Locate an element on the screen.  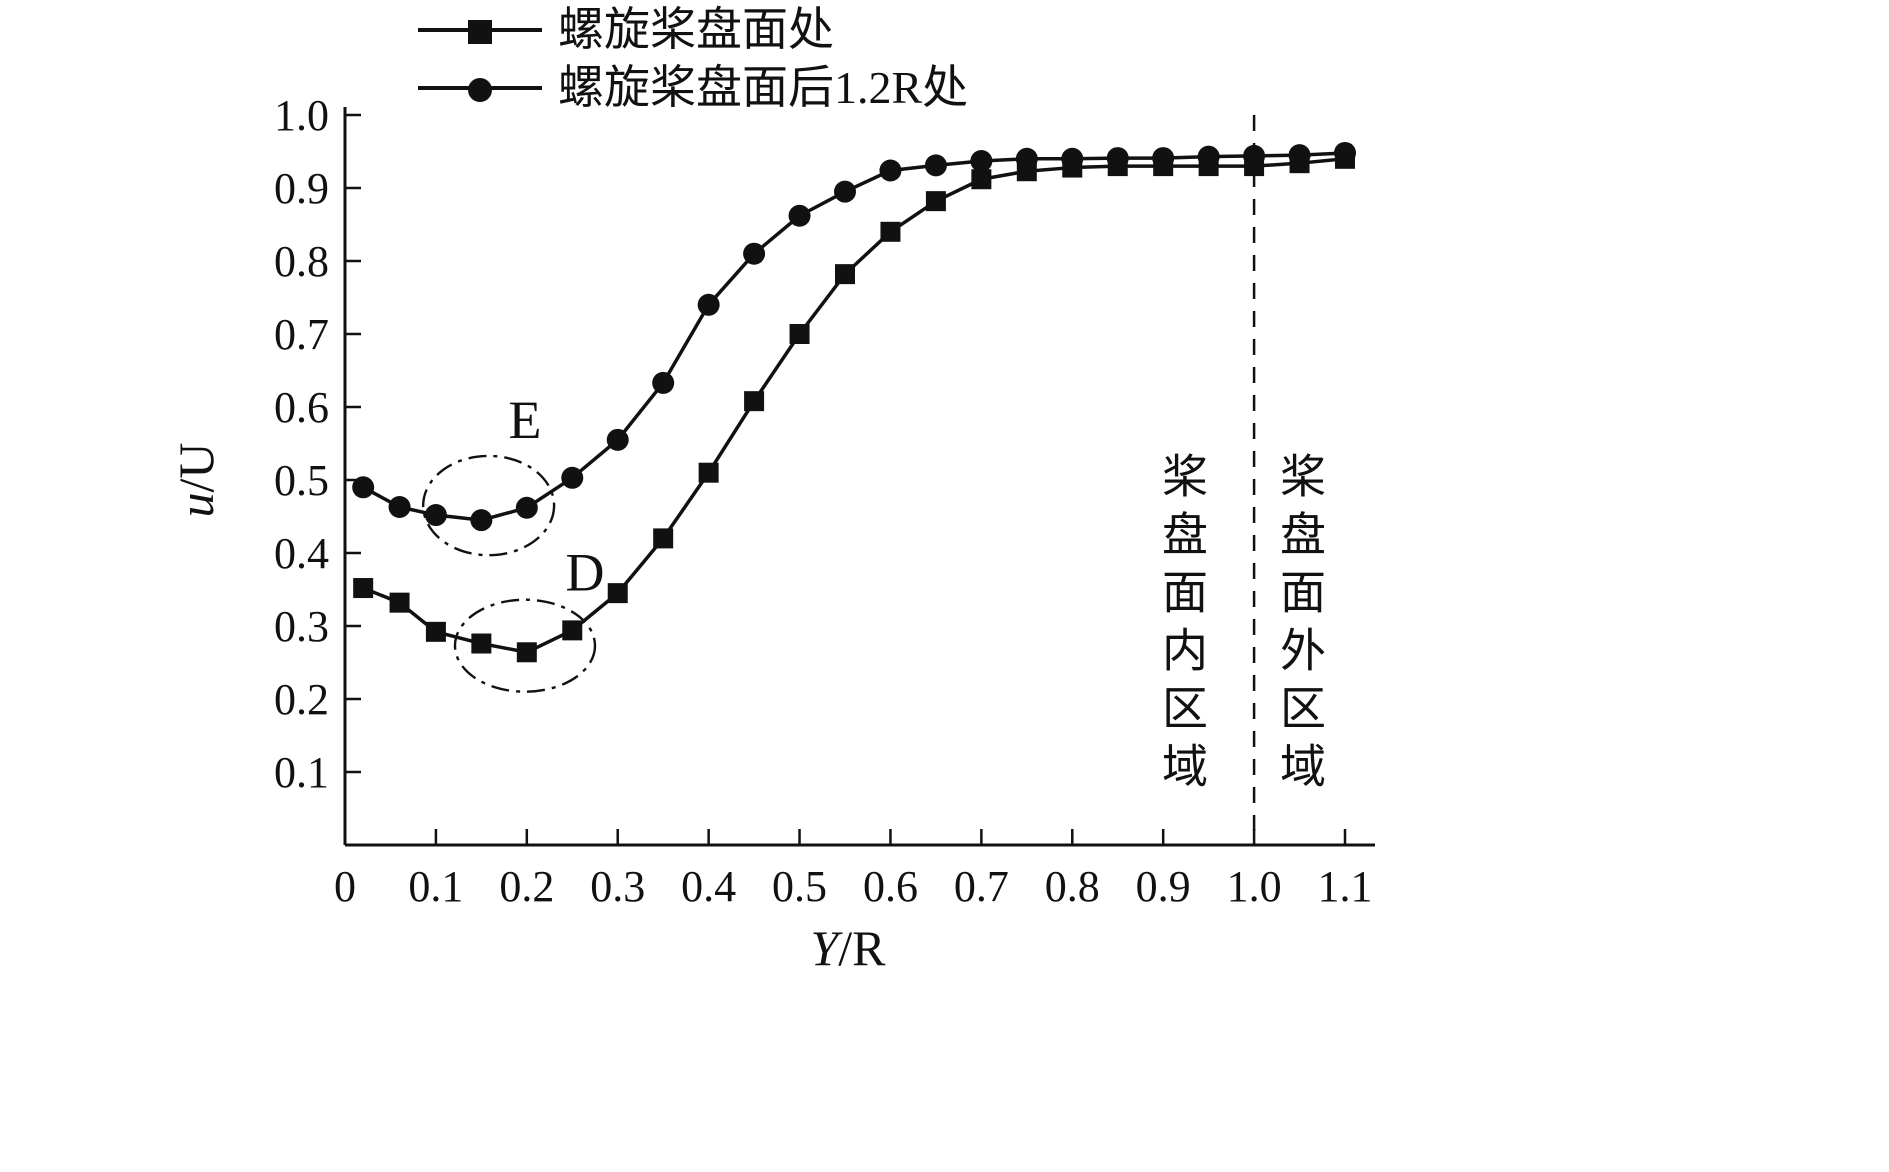
x-tick-label: 0 is located at coordinates (345, 886).